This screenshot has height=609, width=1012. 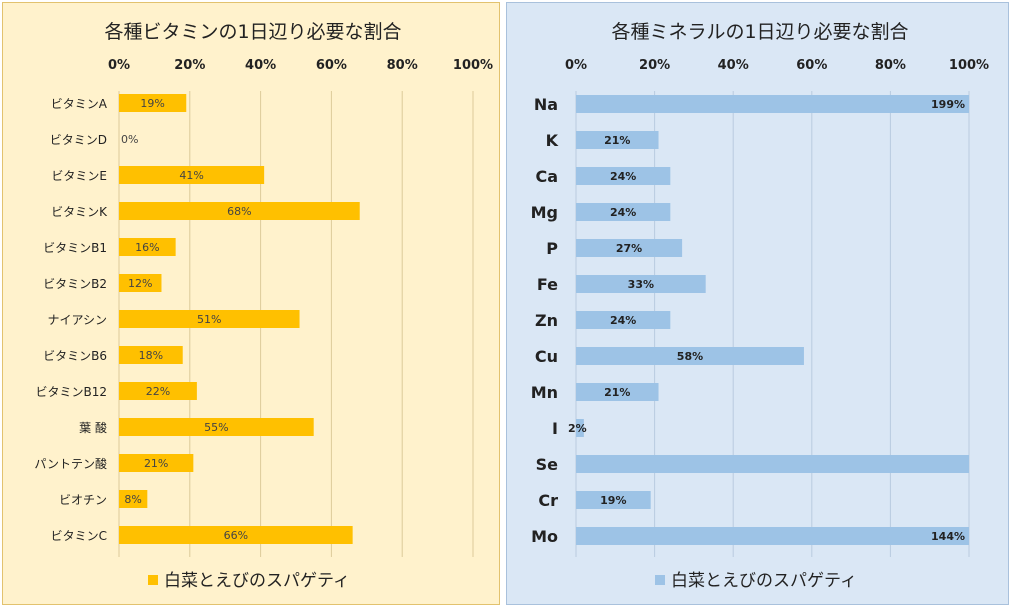 I want to click on category-label: Mg, so click(x=544, y=212).